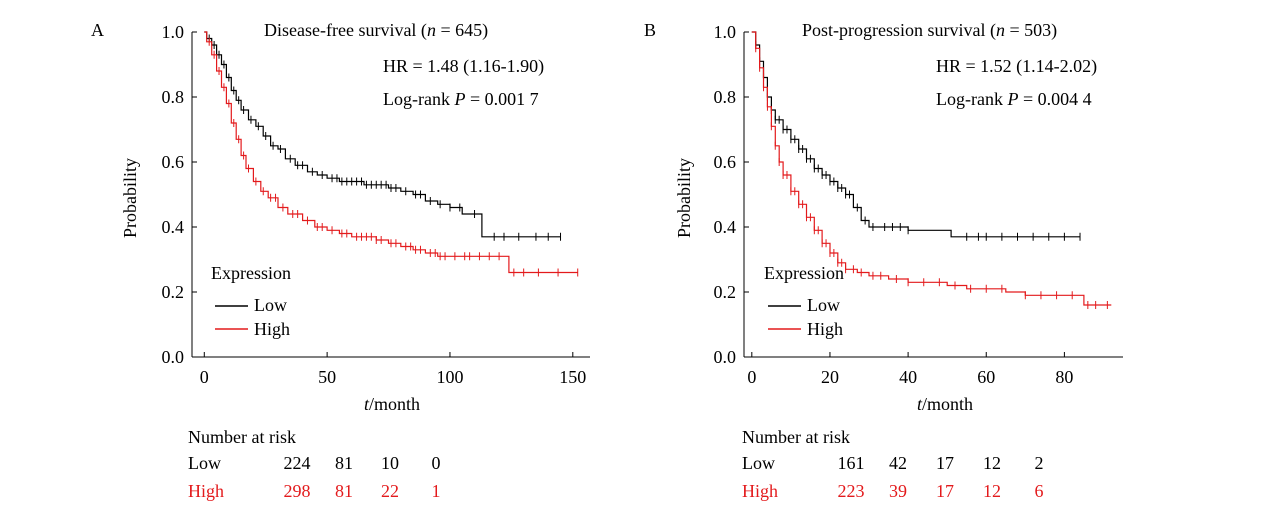  What do you see at coordinates (851, 491) in the screenshot?
I see `risk-value: 223` at bounding box center [851, 491].